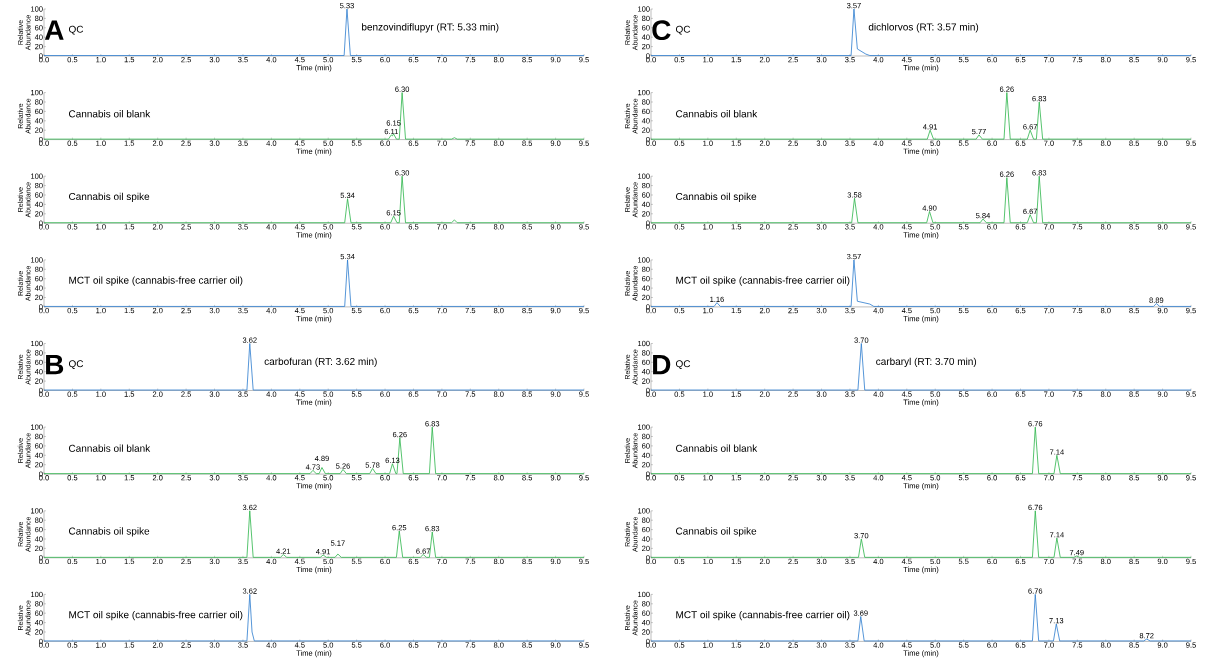 The height and width of the screenshot is (669, 1214). I want to click on annotation: C, so click(661, 30).